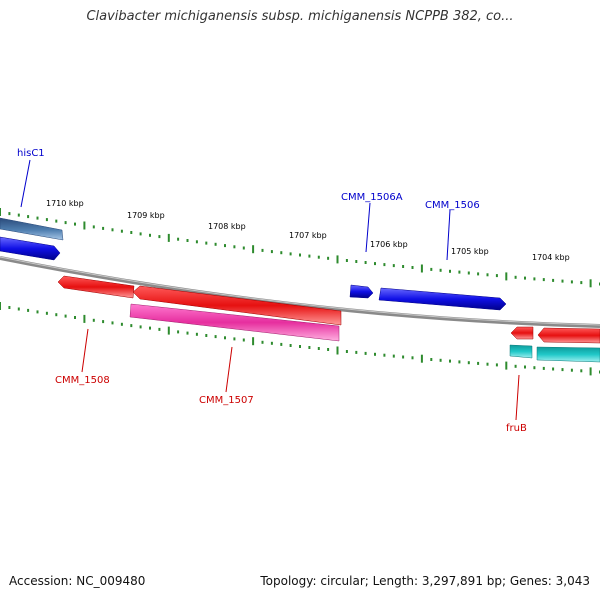 This screenshot has height=600, width=600. What do you see at coordinates (568, 354) in the screenshot?
I see `gene-cyan-long` at bounding box center [568, 354].